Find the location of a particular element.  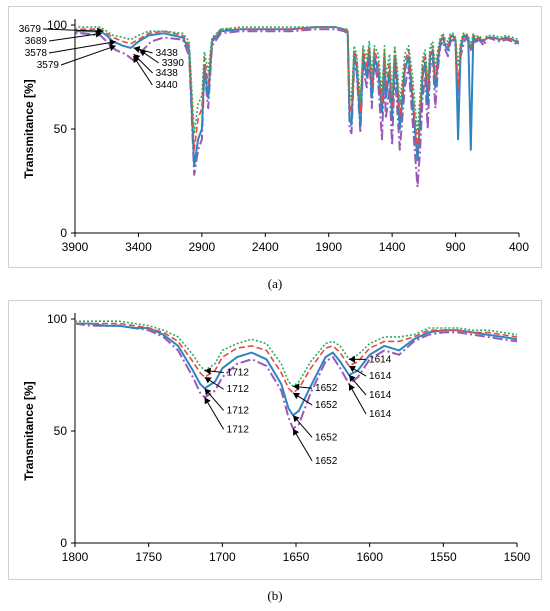

annotation-label: 3679 is located at coordinates (30, 29).